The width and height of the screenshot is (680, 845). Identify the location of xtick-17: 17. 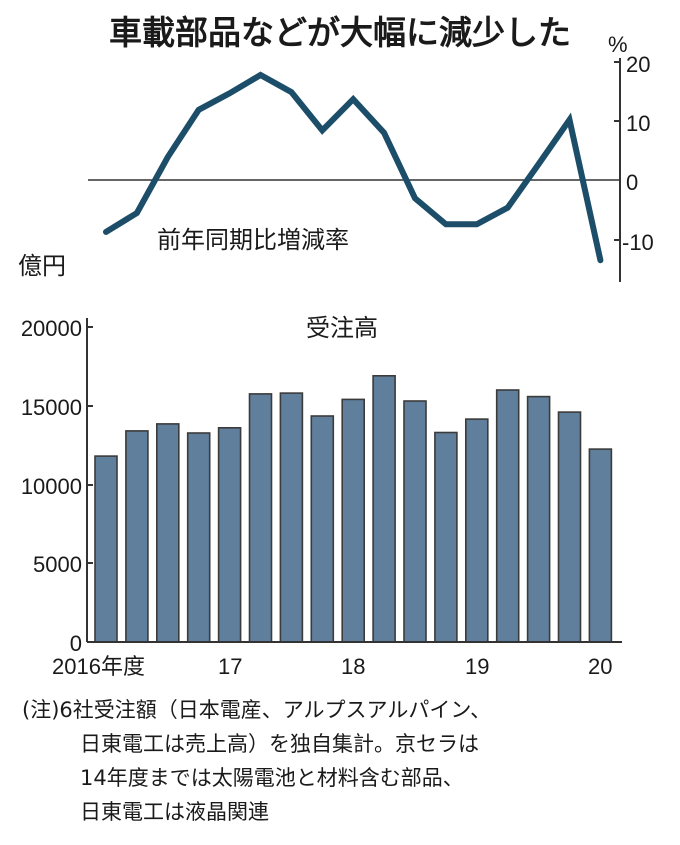
(230, 666).